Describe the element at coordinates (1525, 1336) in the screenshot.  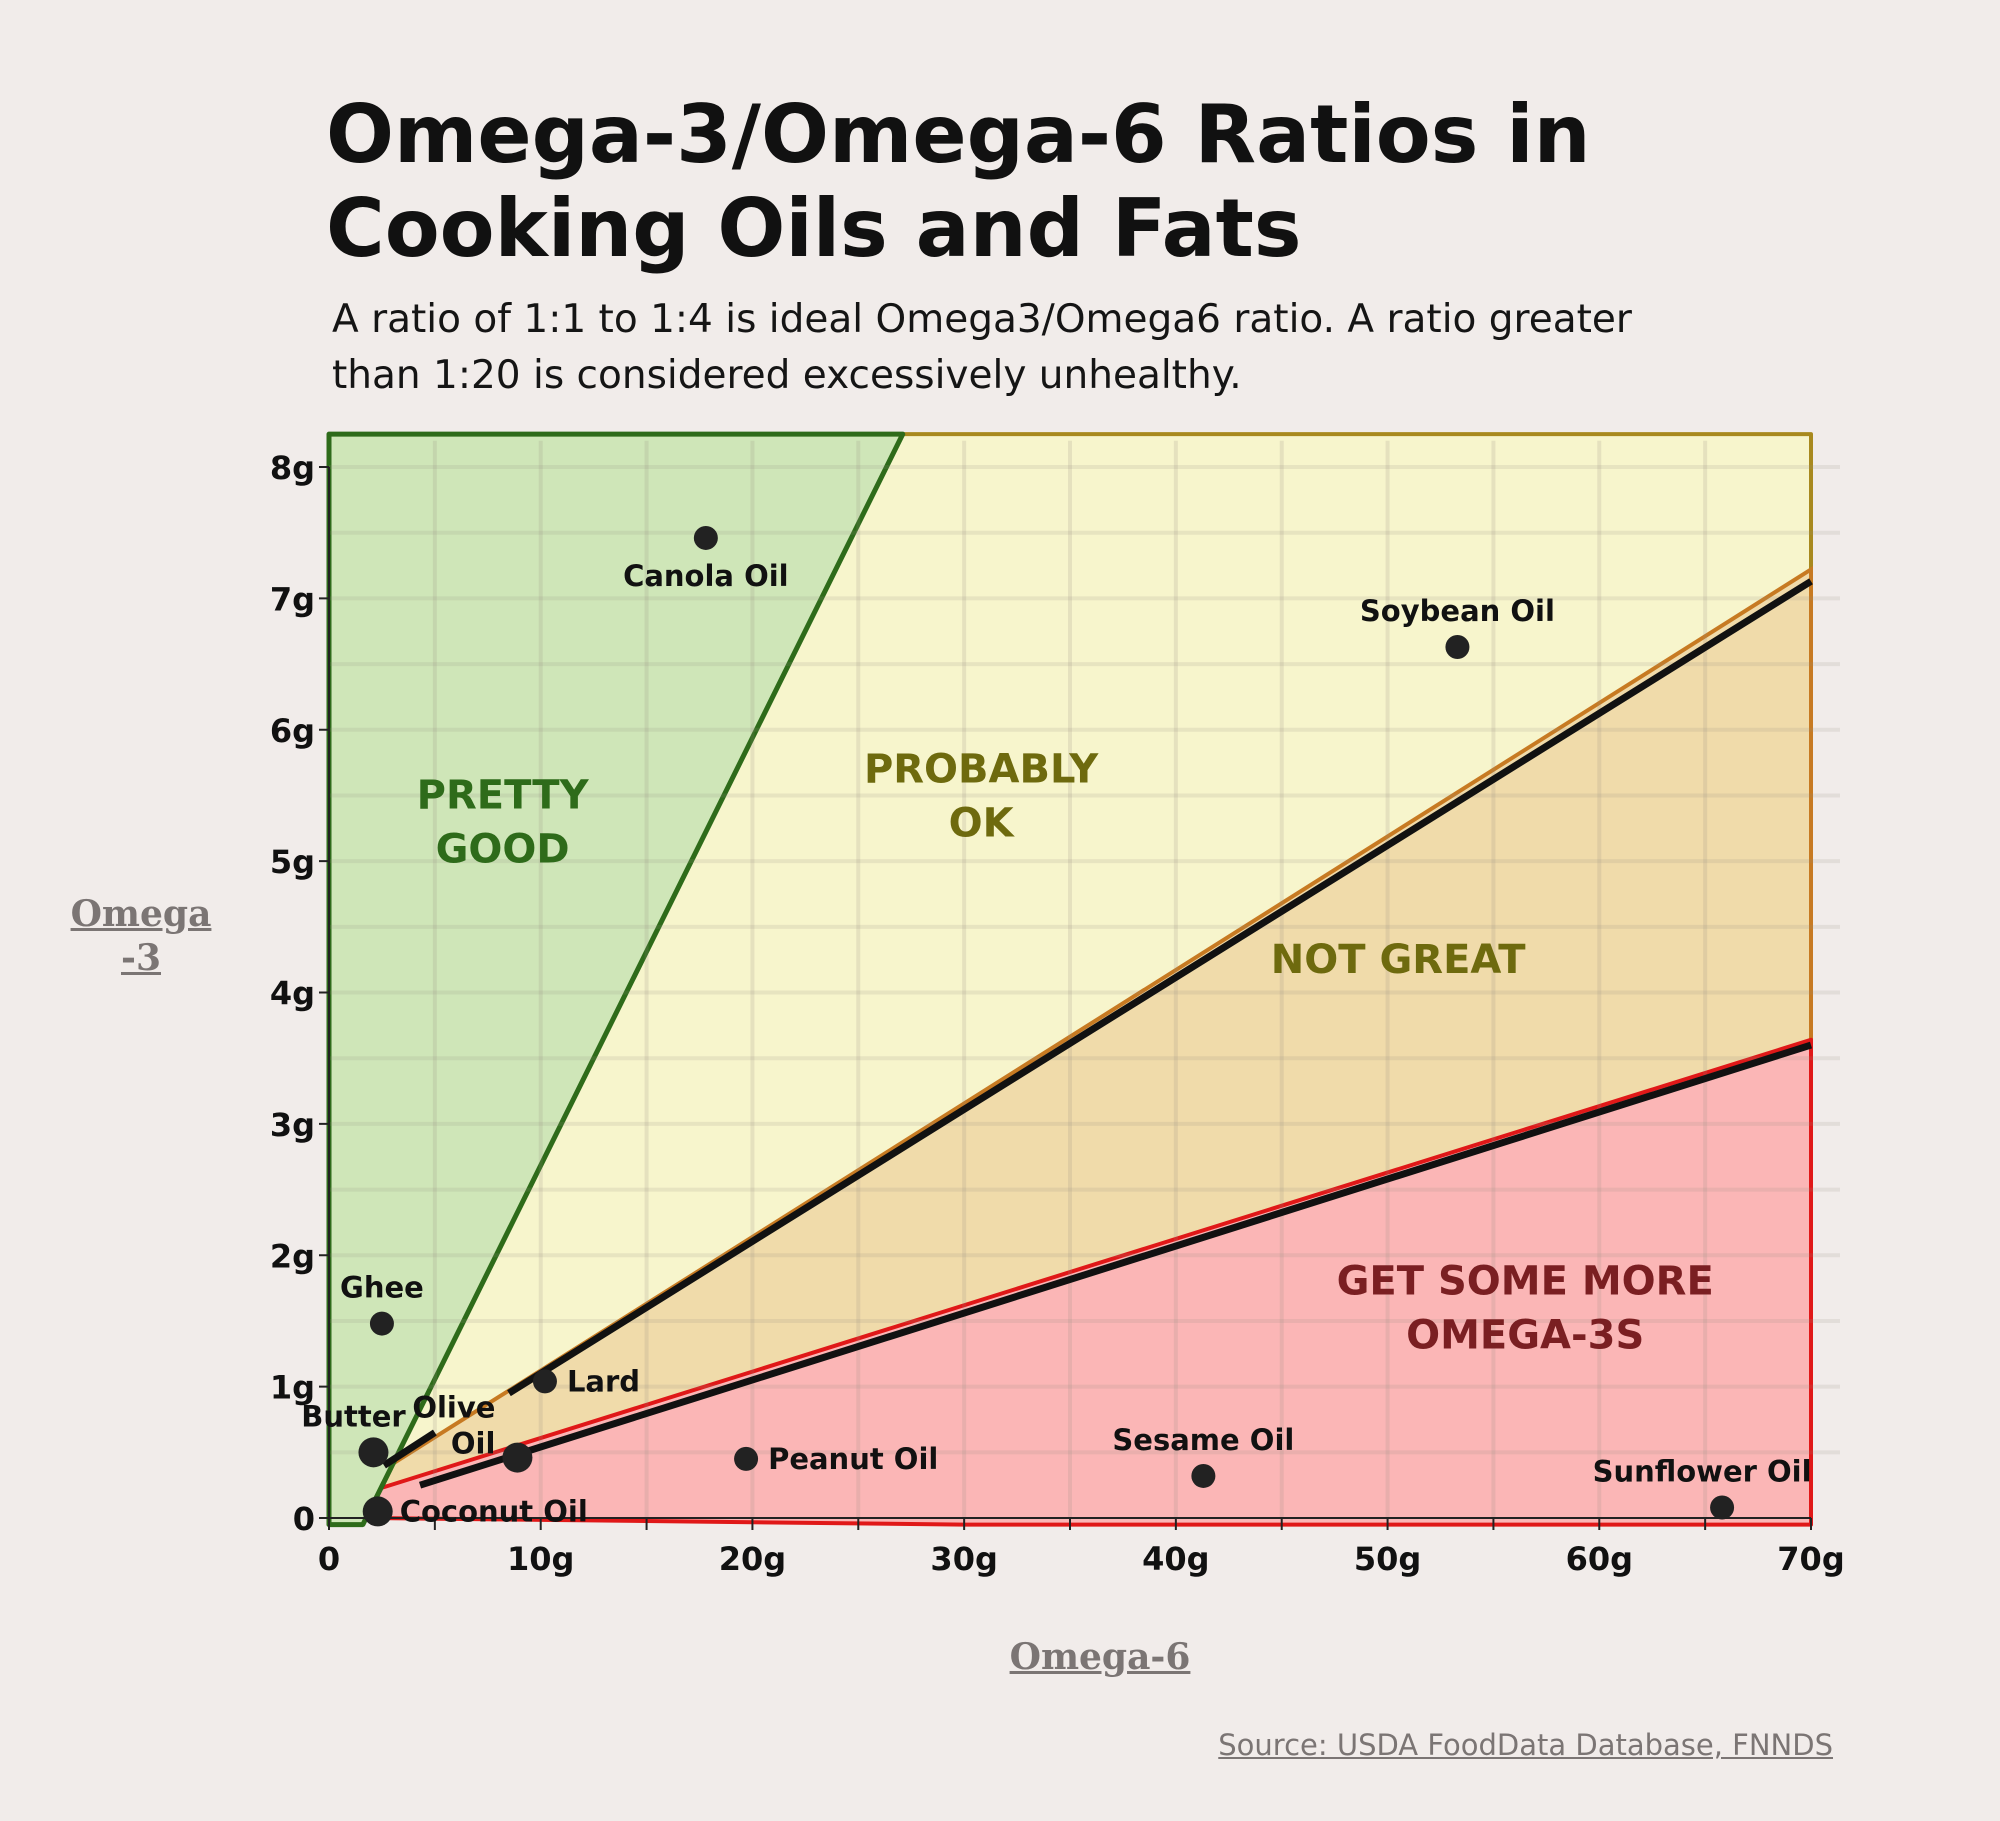
I see `zone-label-get-some-more: OMEGA-3S` at that location.